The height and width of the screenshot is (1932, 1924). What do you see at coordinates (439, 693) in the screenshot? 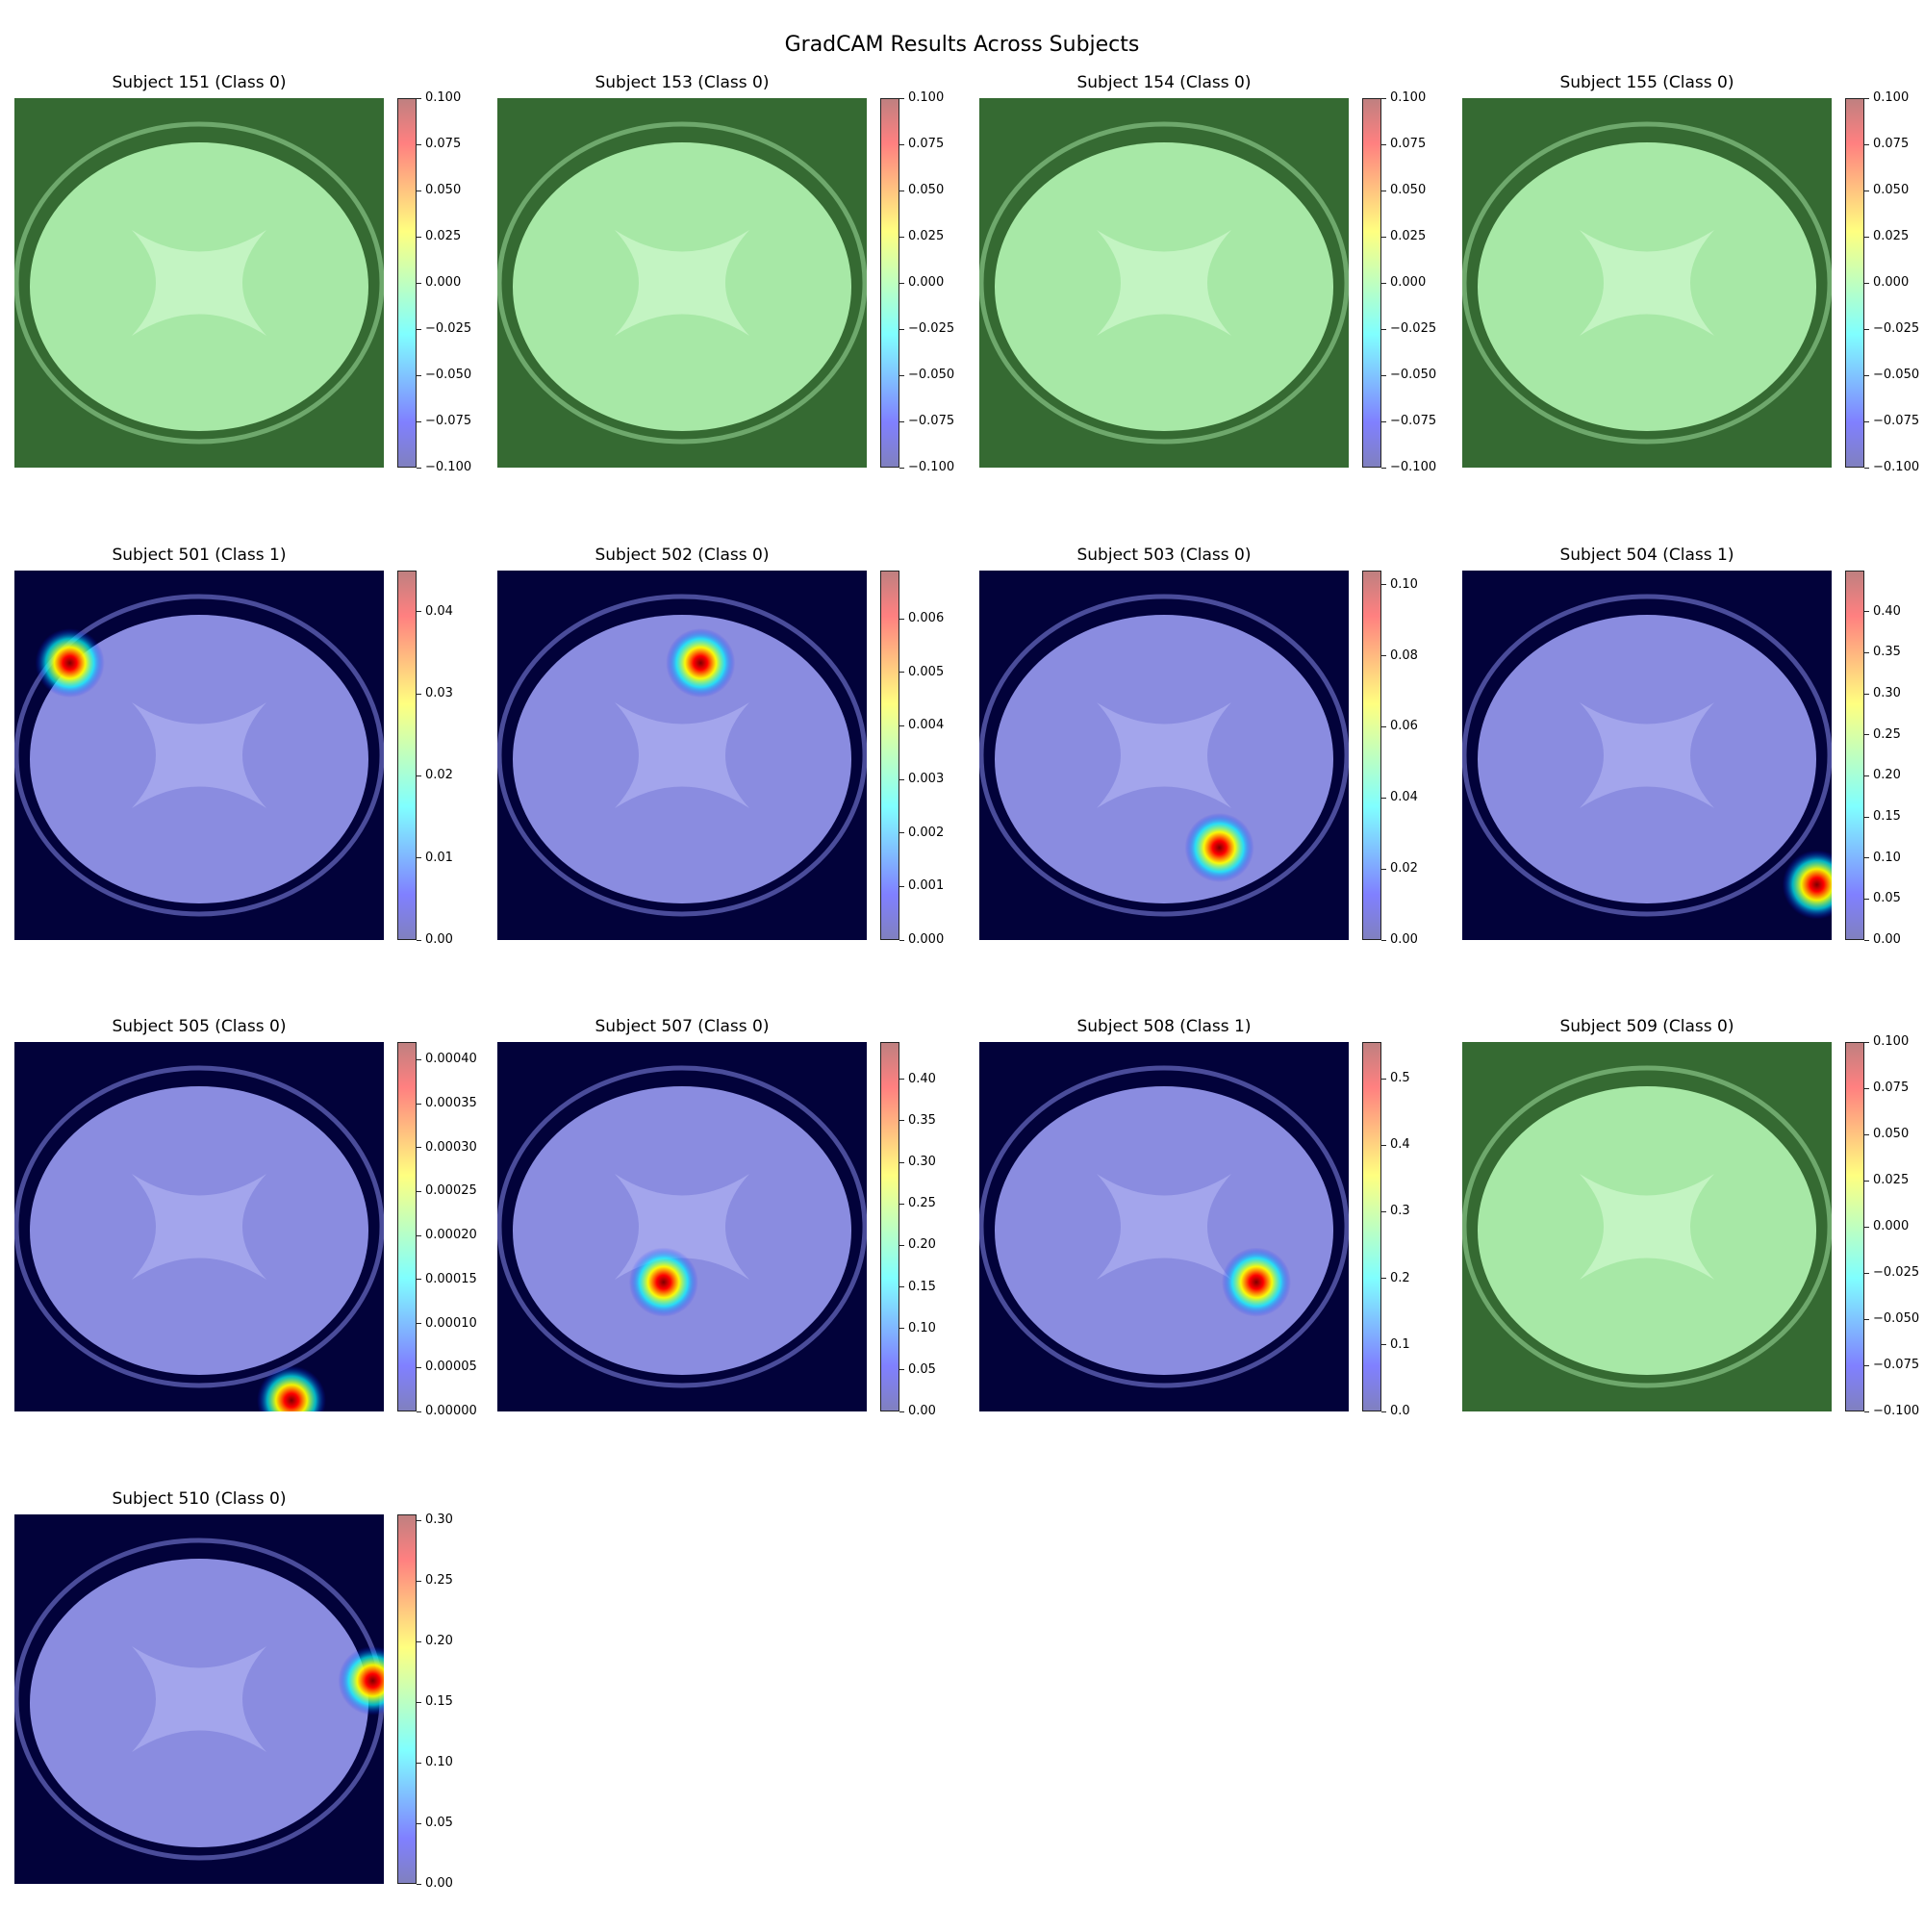
I see `colorbar-tick-label: 0.03` at bounding box center [439, 693].